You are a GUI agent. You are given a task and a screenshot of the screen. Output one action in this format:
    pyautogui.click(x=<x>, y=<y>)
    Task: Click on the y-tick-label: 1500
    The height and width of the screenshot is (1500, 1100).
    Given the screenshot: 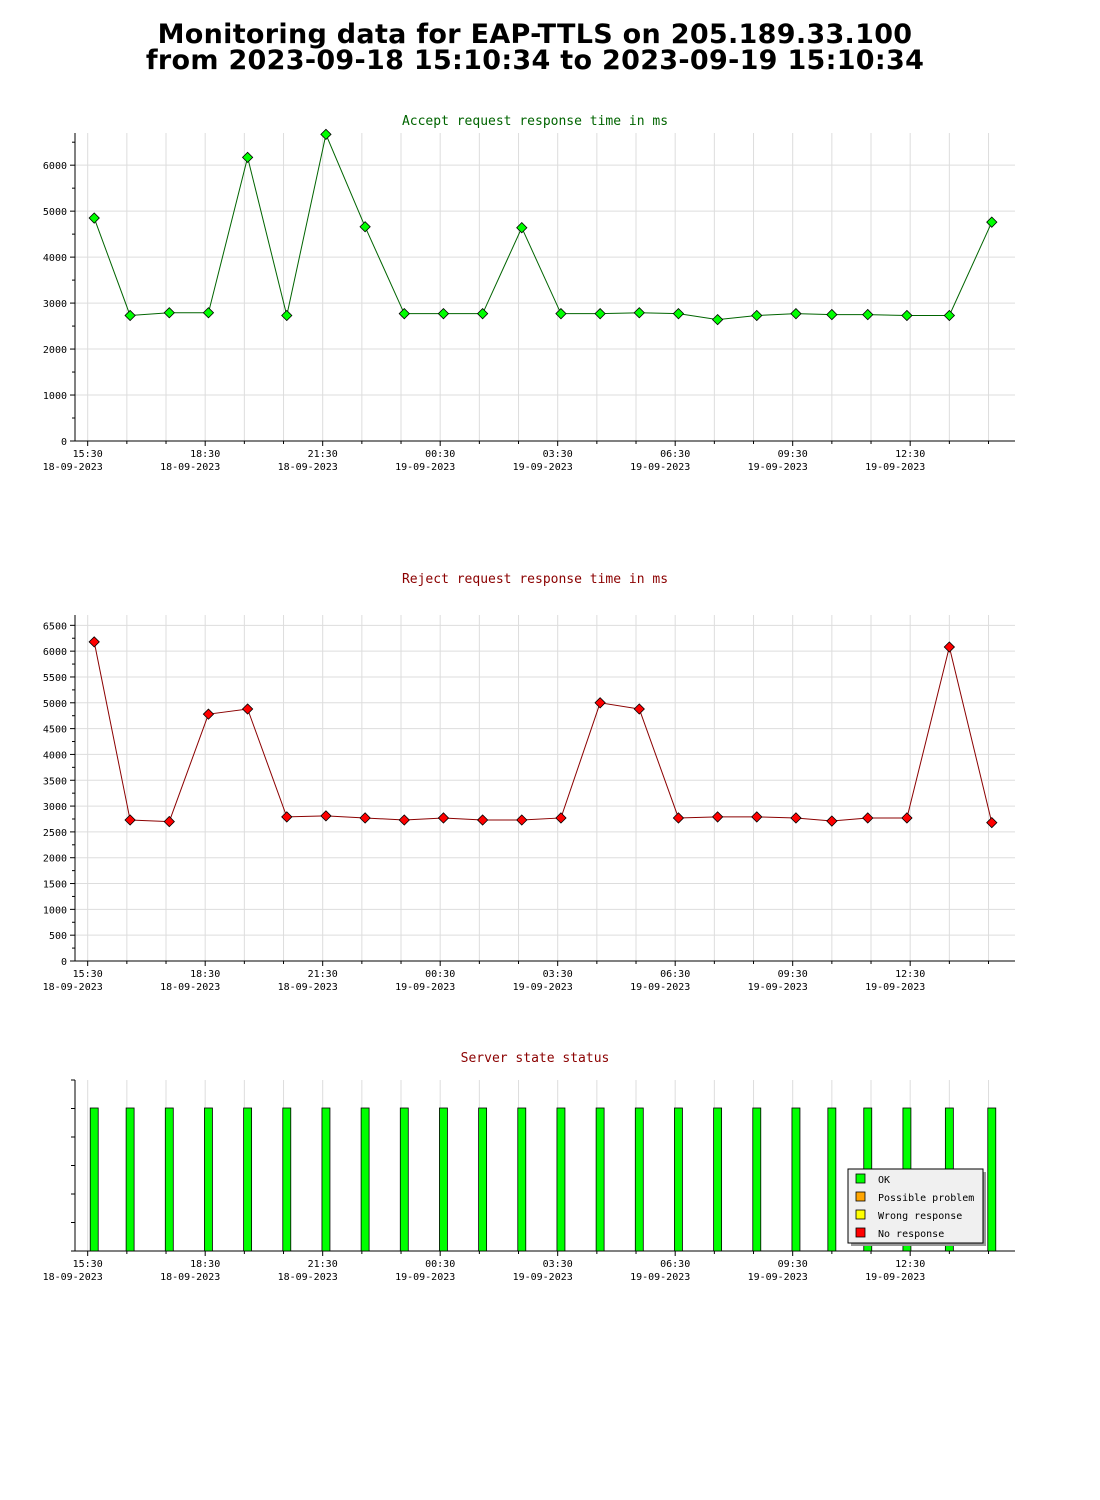 What is the action you would take?
    pyautogui.click(x=55, y=885)
    